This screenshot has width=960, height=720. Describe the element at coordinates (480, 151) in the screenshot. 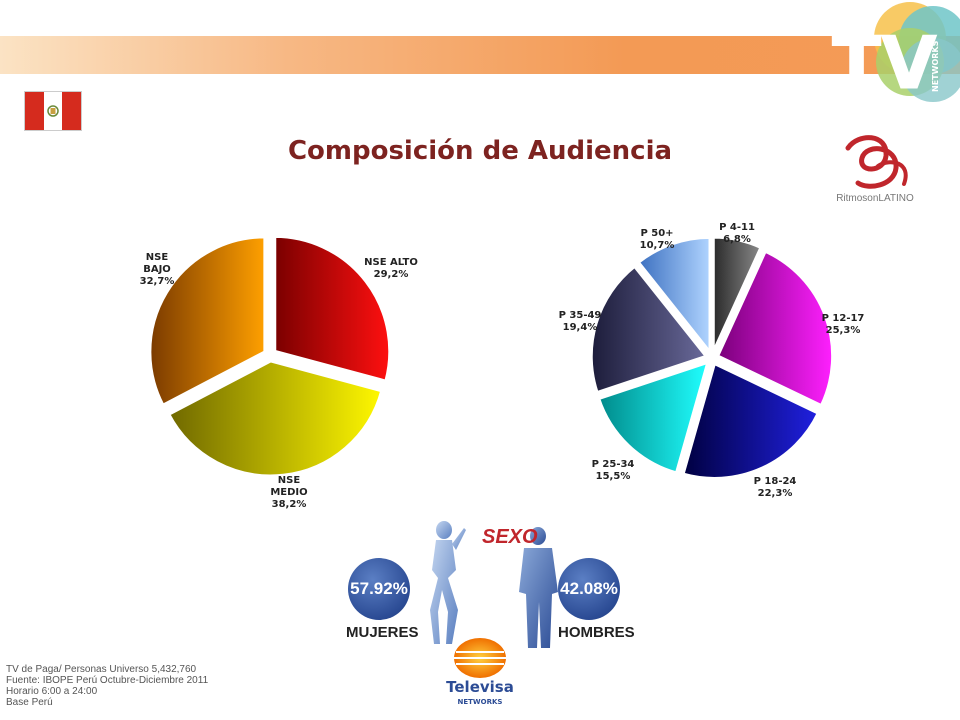

I see `page-title: Composición de Audiencia` at that location.